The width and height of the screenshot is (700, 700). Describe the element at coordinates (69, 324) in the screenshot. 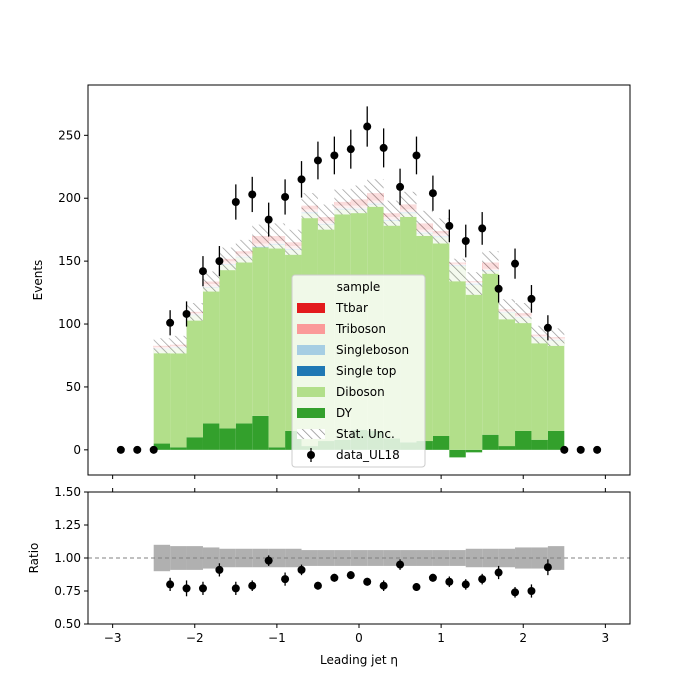

I see `y-tick-label: 100` at that location.